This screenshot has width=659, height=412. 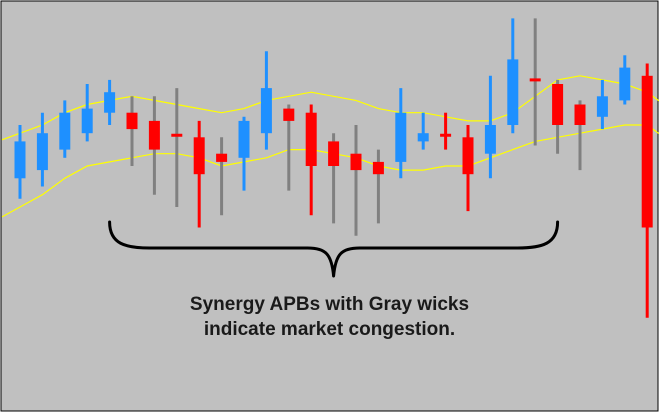 I want to click on annotation-line-2: indicate market congestion., so click(x=329, y=329).